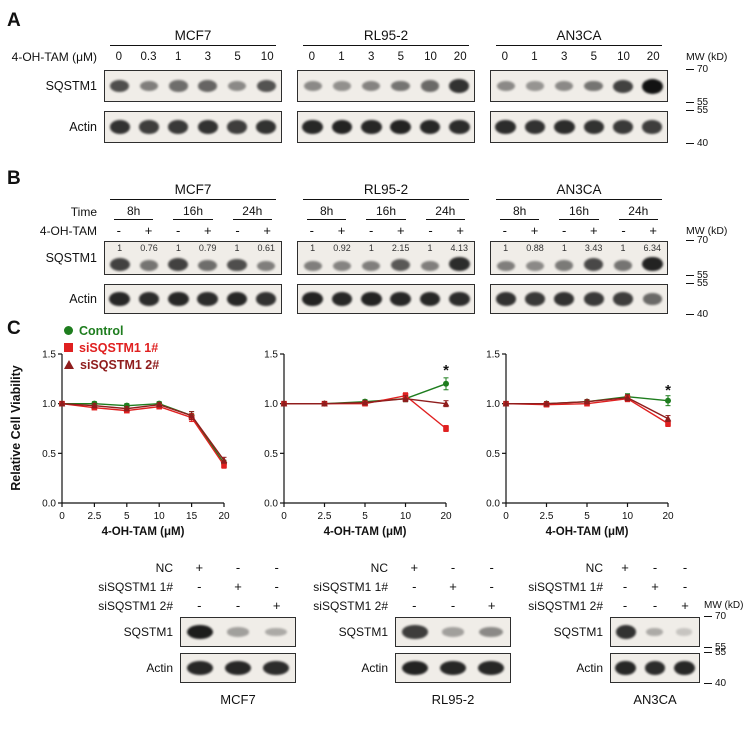 This screenshot has height=743, width=752. What do you see at coordinates (148, 632) in the screenshot?
I see `protein-label: SQSTM1` at bounding box center [148, 632].